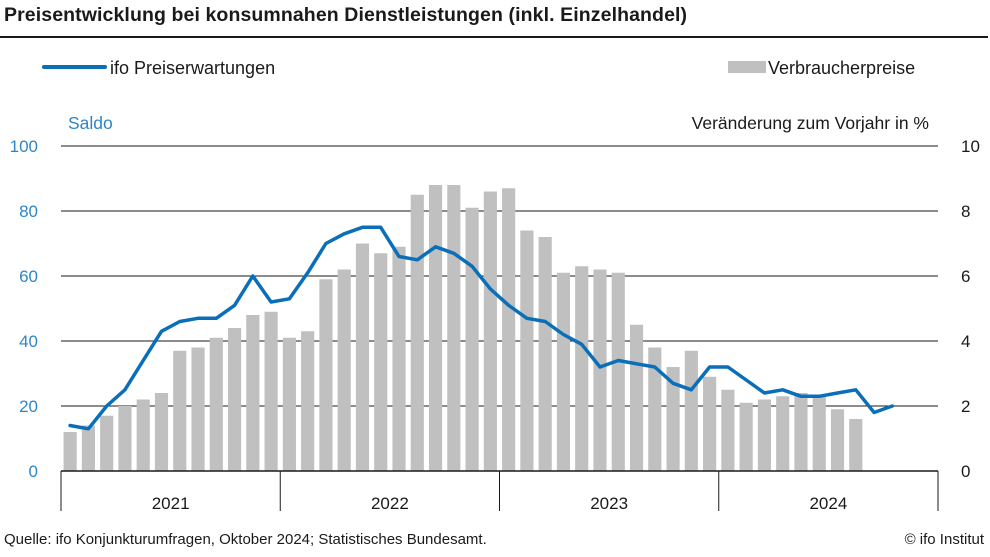 This screenshot has width=990, height=557. I want to click on x-tick-label: 2022, so click(390, 503).